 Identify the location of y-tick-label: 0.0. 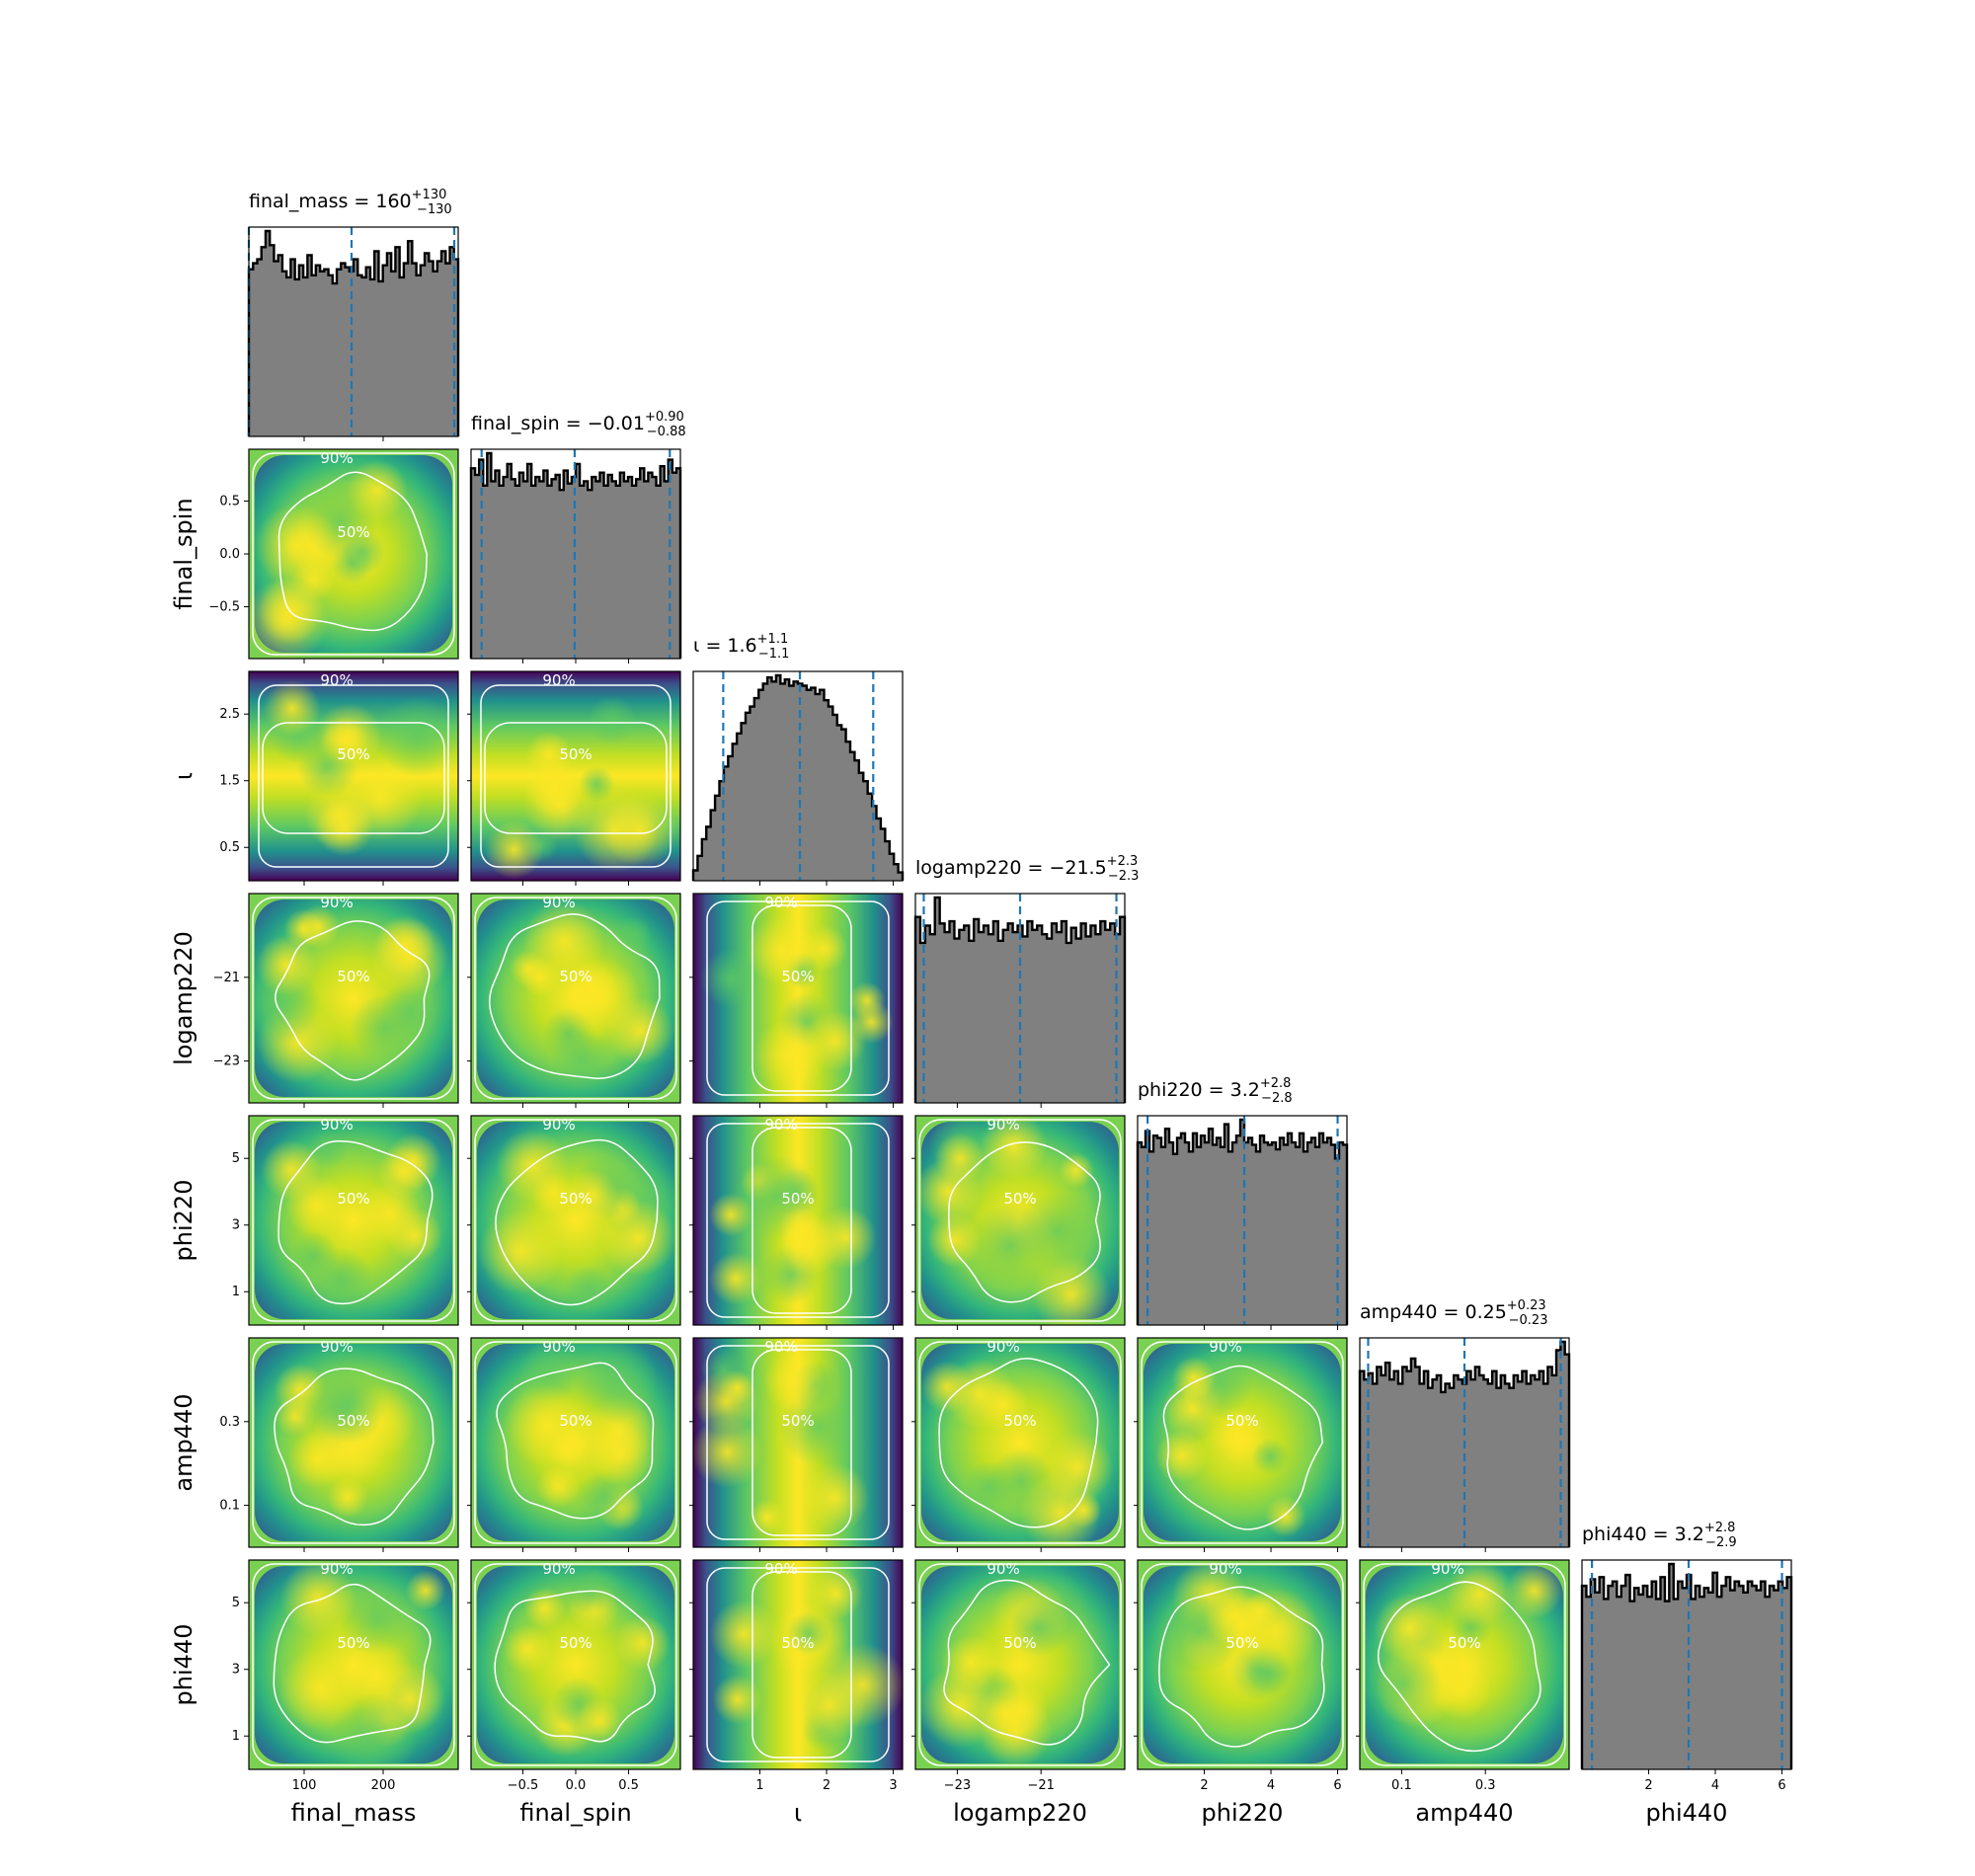
(229, 555).